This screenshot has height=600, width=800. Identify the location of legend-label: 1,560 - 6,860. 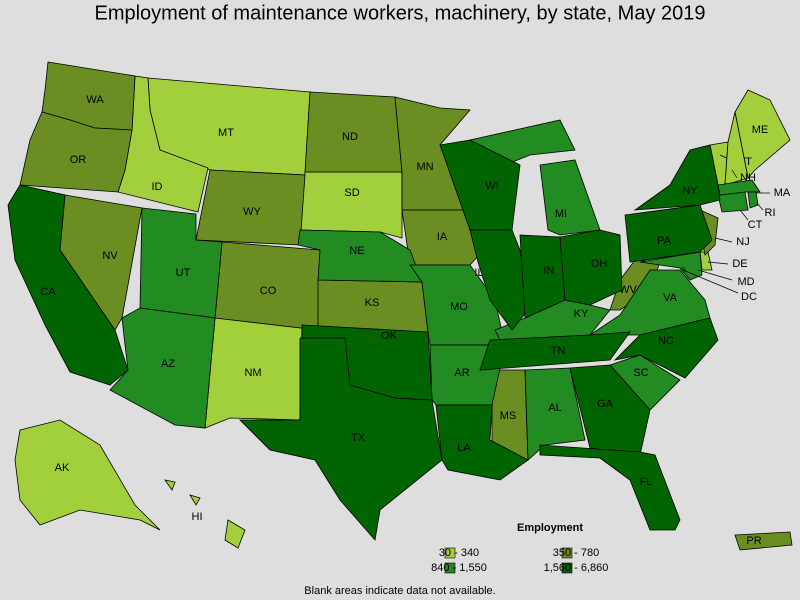
(576, 568).